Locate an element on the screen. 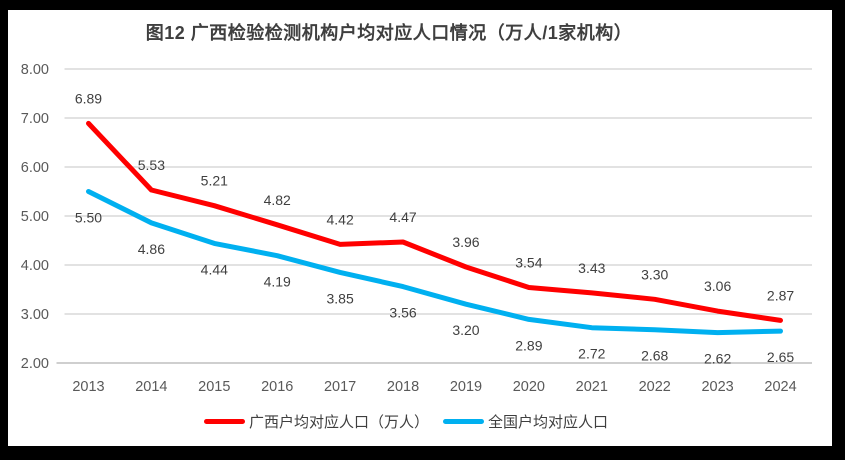 This screenshot has width=845, height=460. data-label: 3.20 is located at coordinates (465, 330).